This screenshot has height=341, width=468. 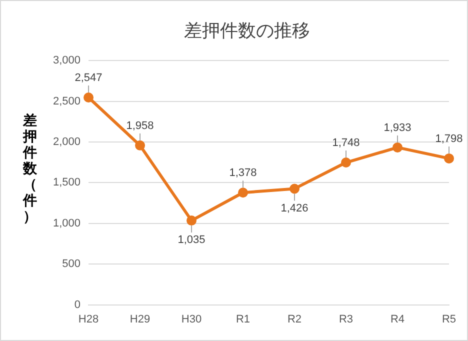 What do you see at coordinates (294, 208) in the screenshot?
I see `data-label: 1,426` at bounding box center [294, 208].